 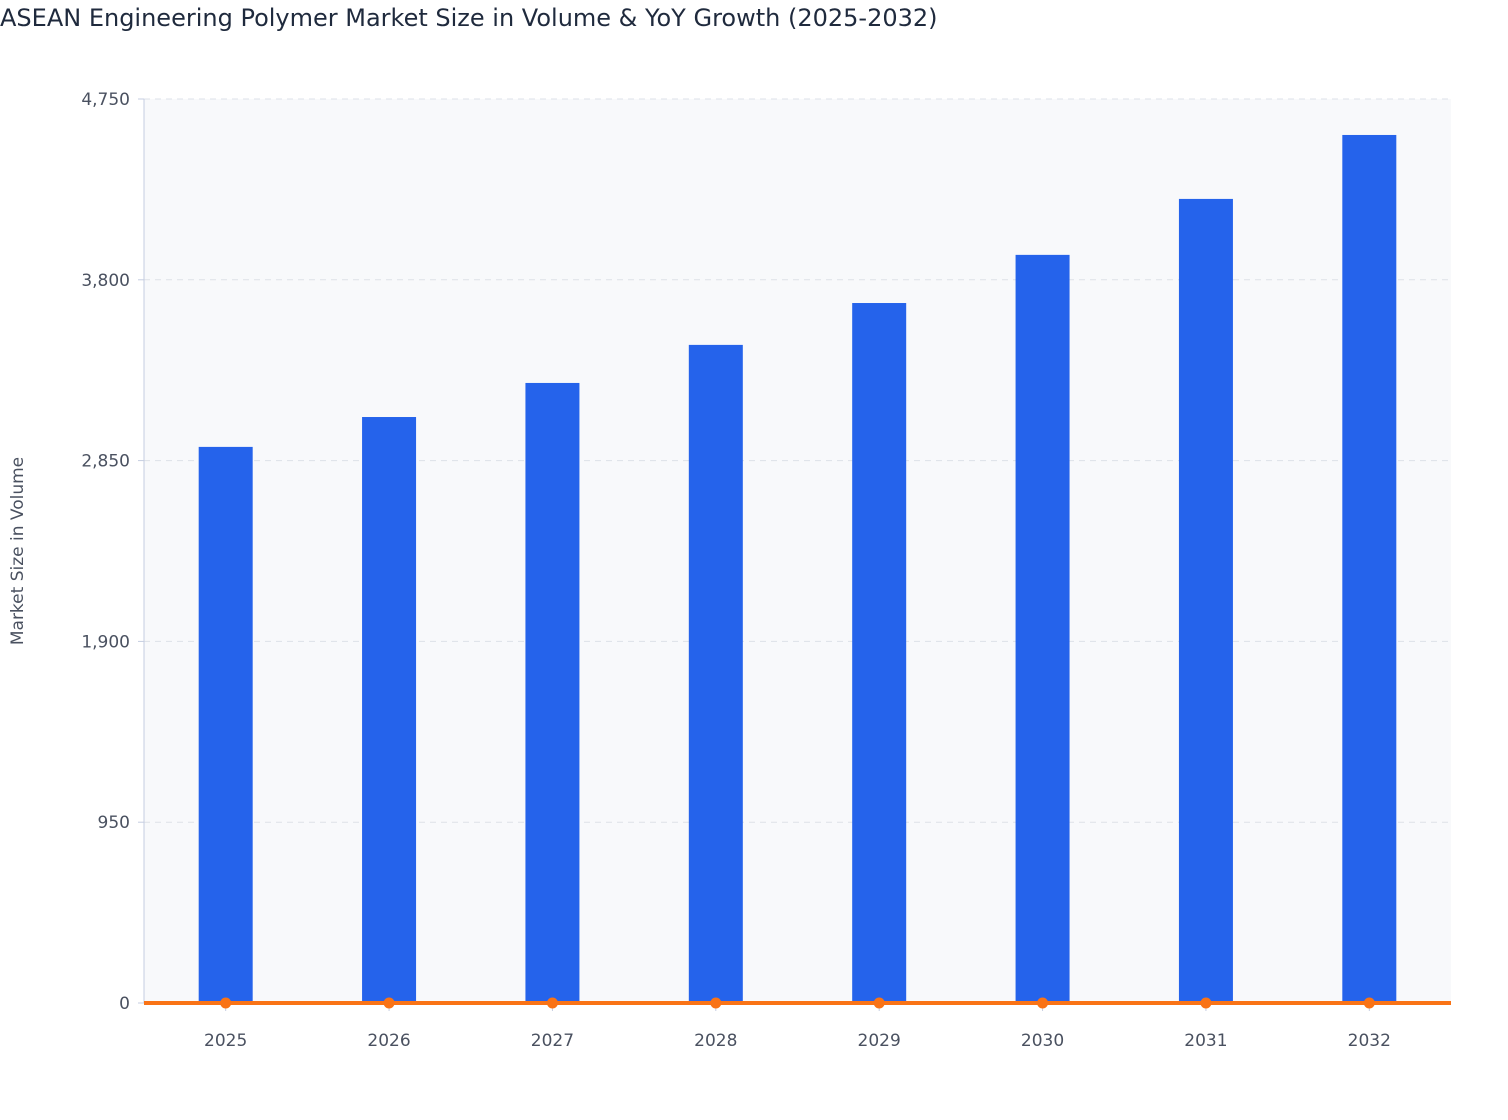 I want to click on bar-2029, so click(x=879, y=653).